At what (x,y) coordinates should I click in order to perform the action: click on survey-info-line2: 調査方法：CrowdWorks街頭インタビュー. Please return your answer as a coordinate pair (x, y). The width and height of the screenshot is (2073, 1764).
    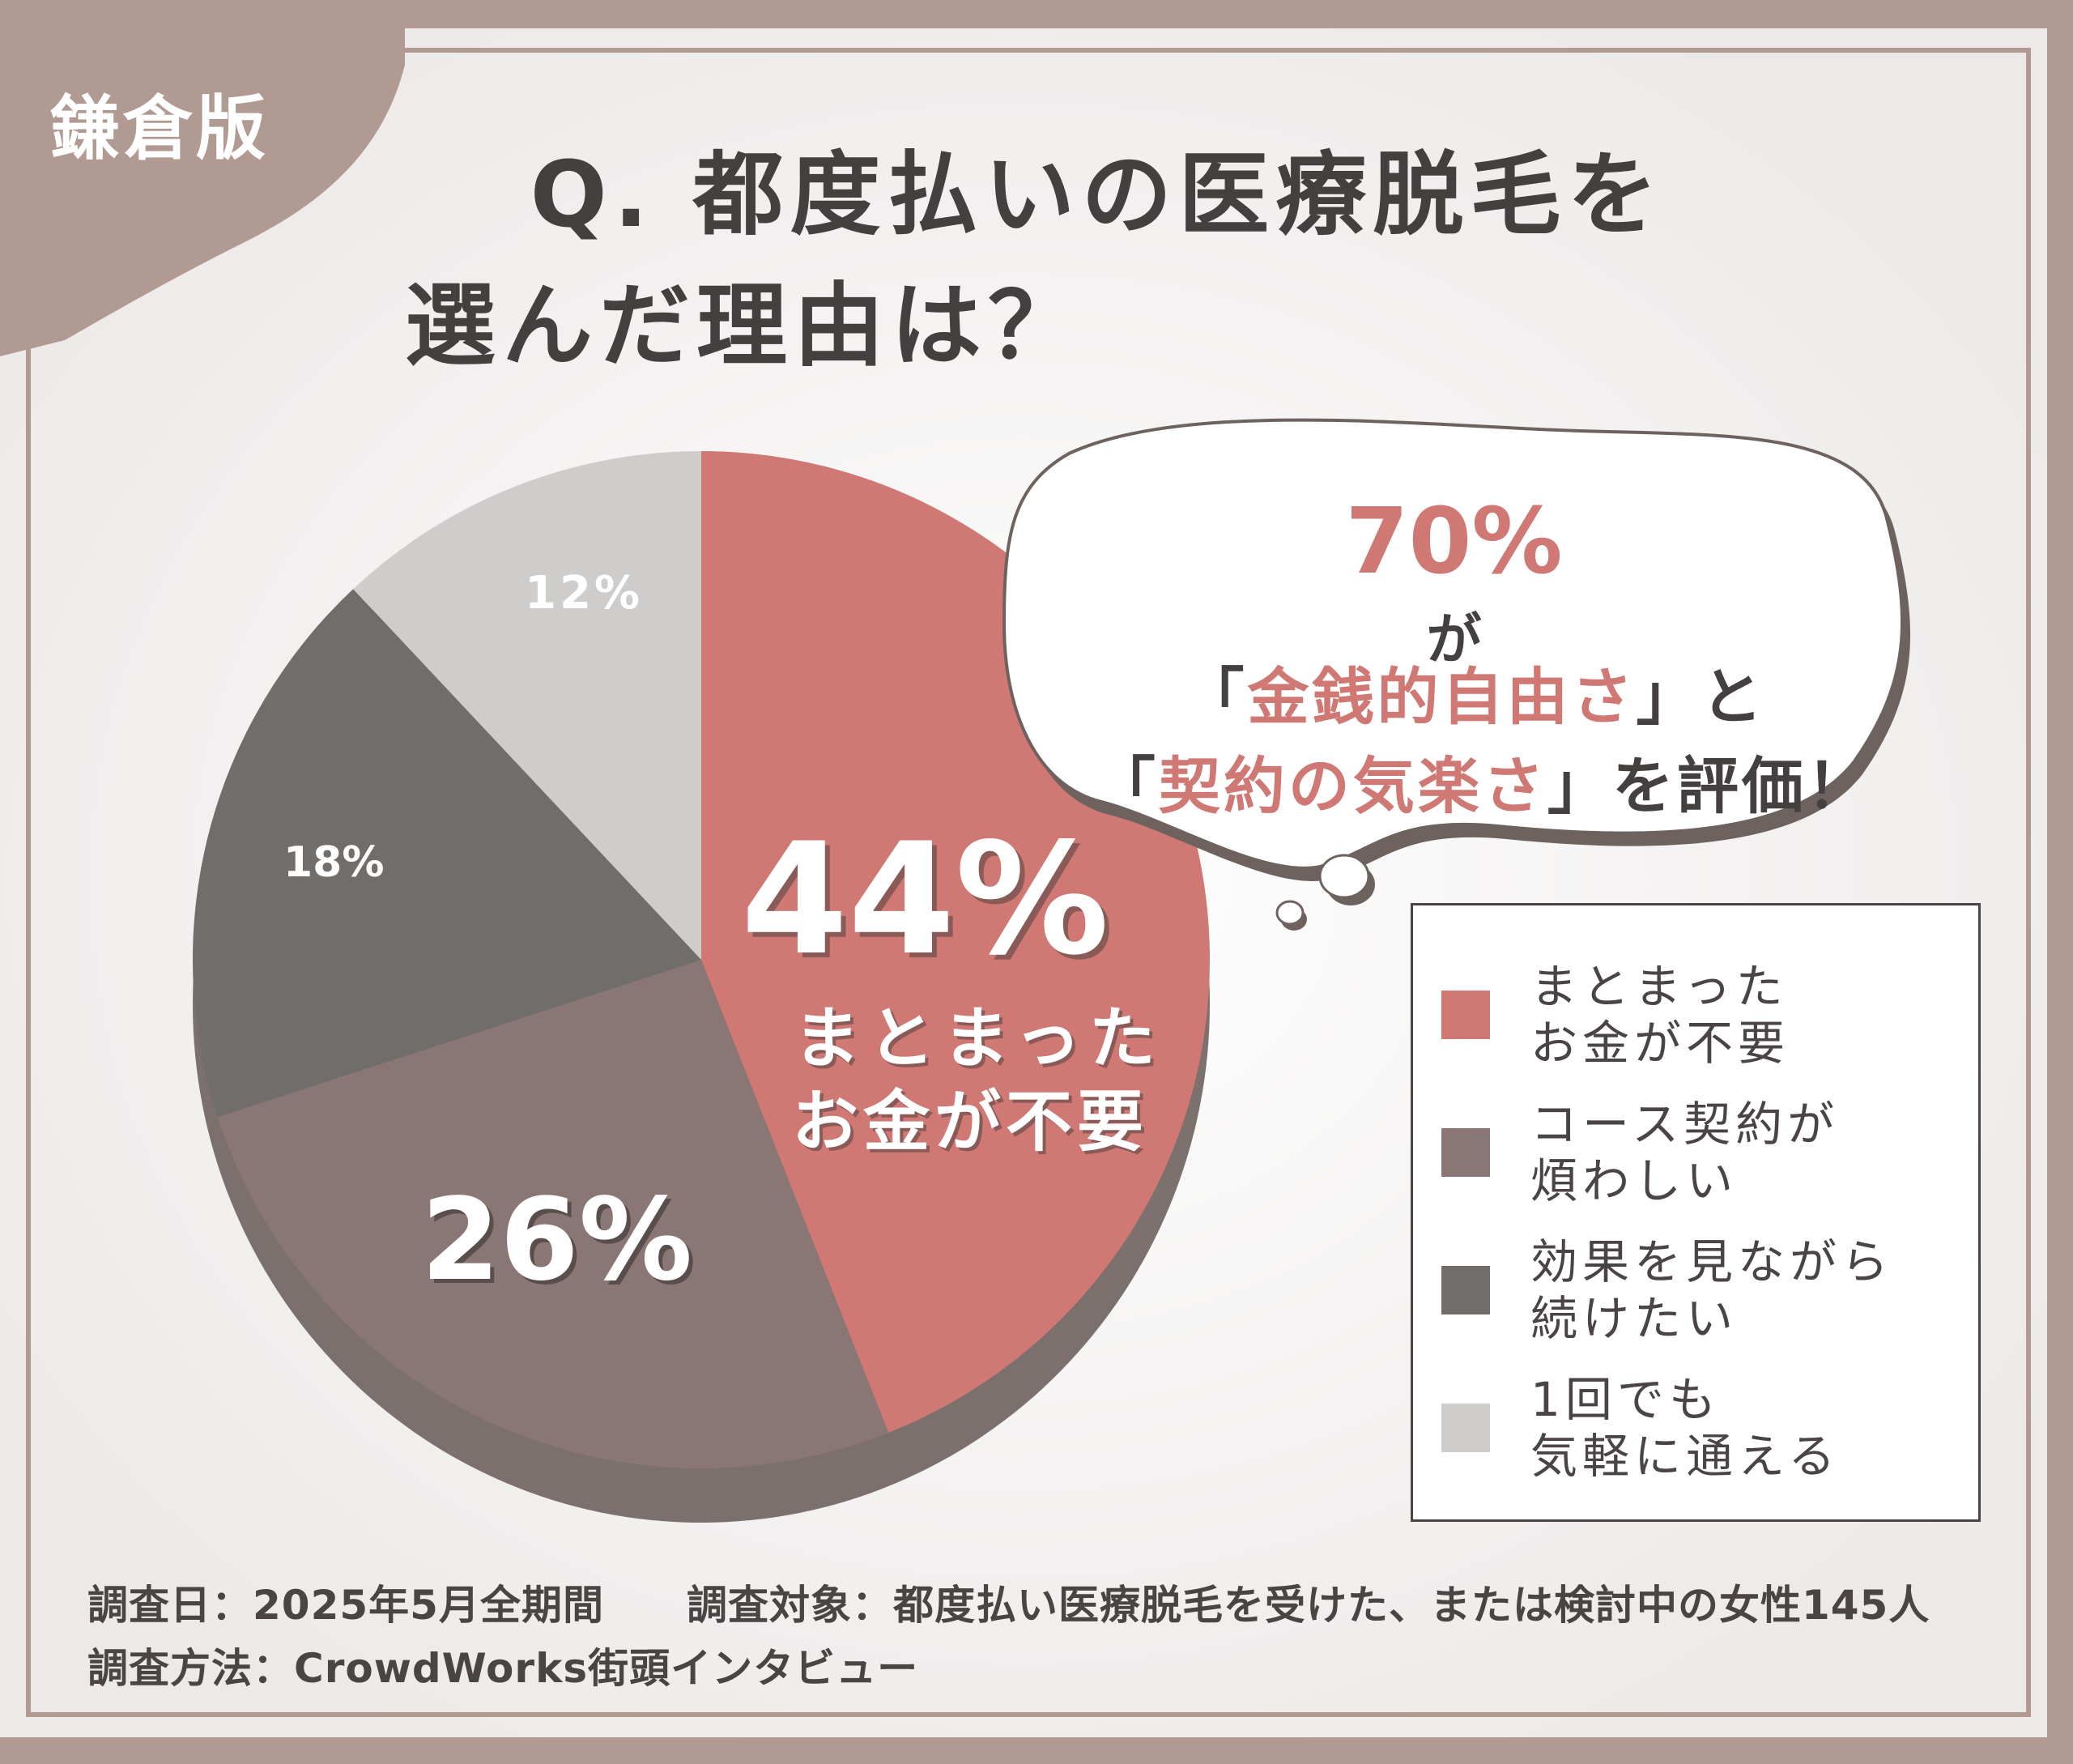
    Looking at the image, I should click on (503, 1668).